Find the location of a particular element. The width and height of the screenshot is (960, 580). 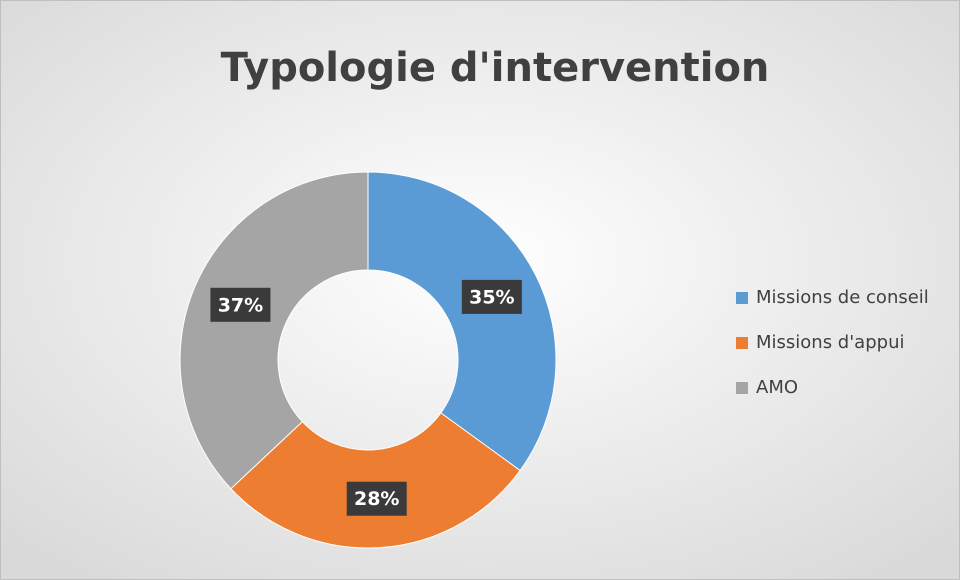

data-label: 35% is located at coordinates (491, 297).